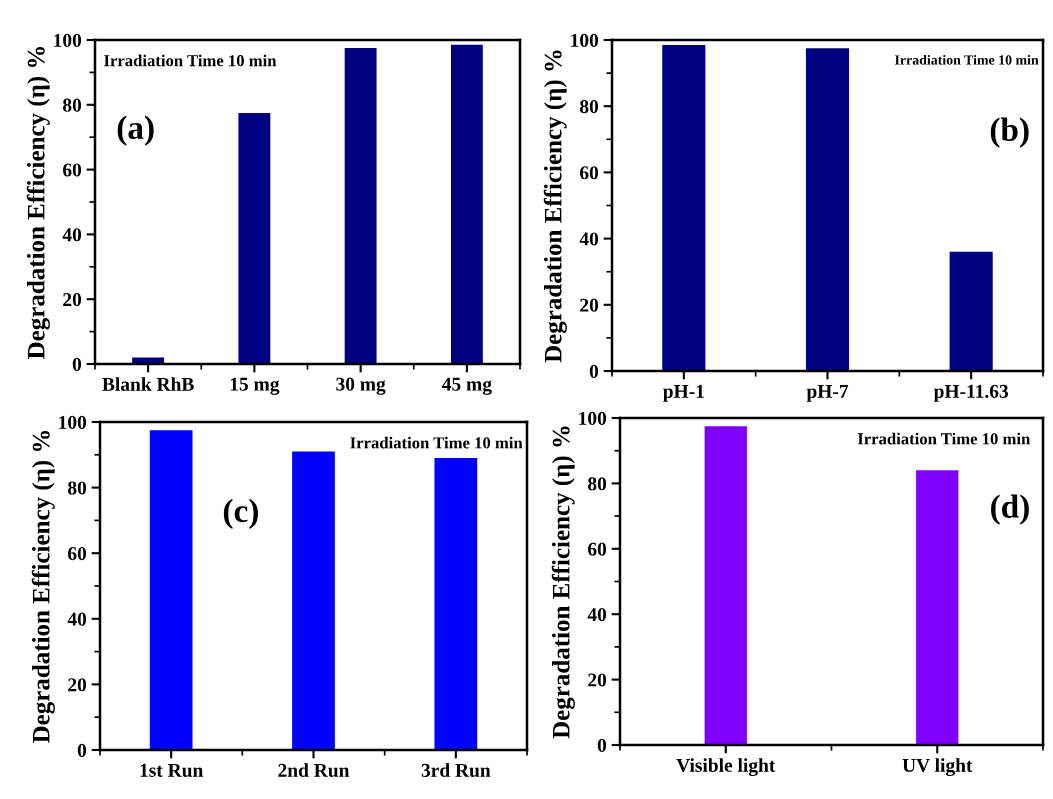 The height and width of the screenshot is (799, 1053). Describe the element at coordinates (827, 393) in the screenshot. I see `x-tick-label: pH-7` at that location.